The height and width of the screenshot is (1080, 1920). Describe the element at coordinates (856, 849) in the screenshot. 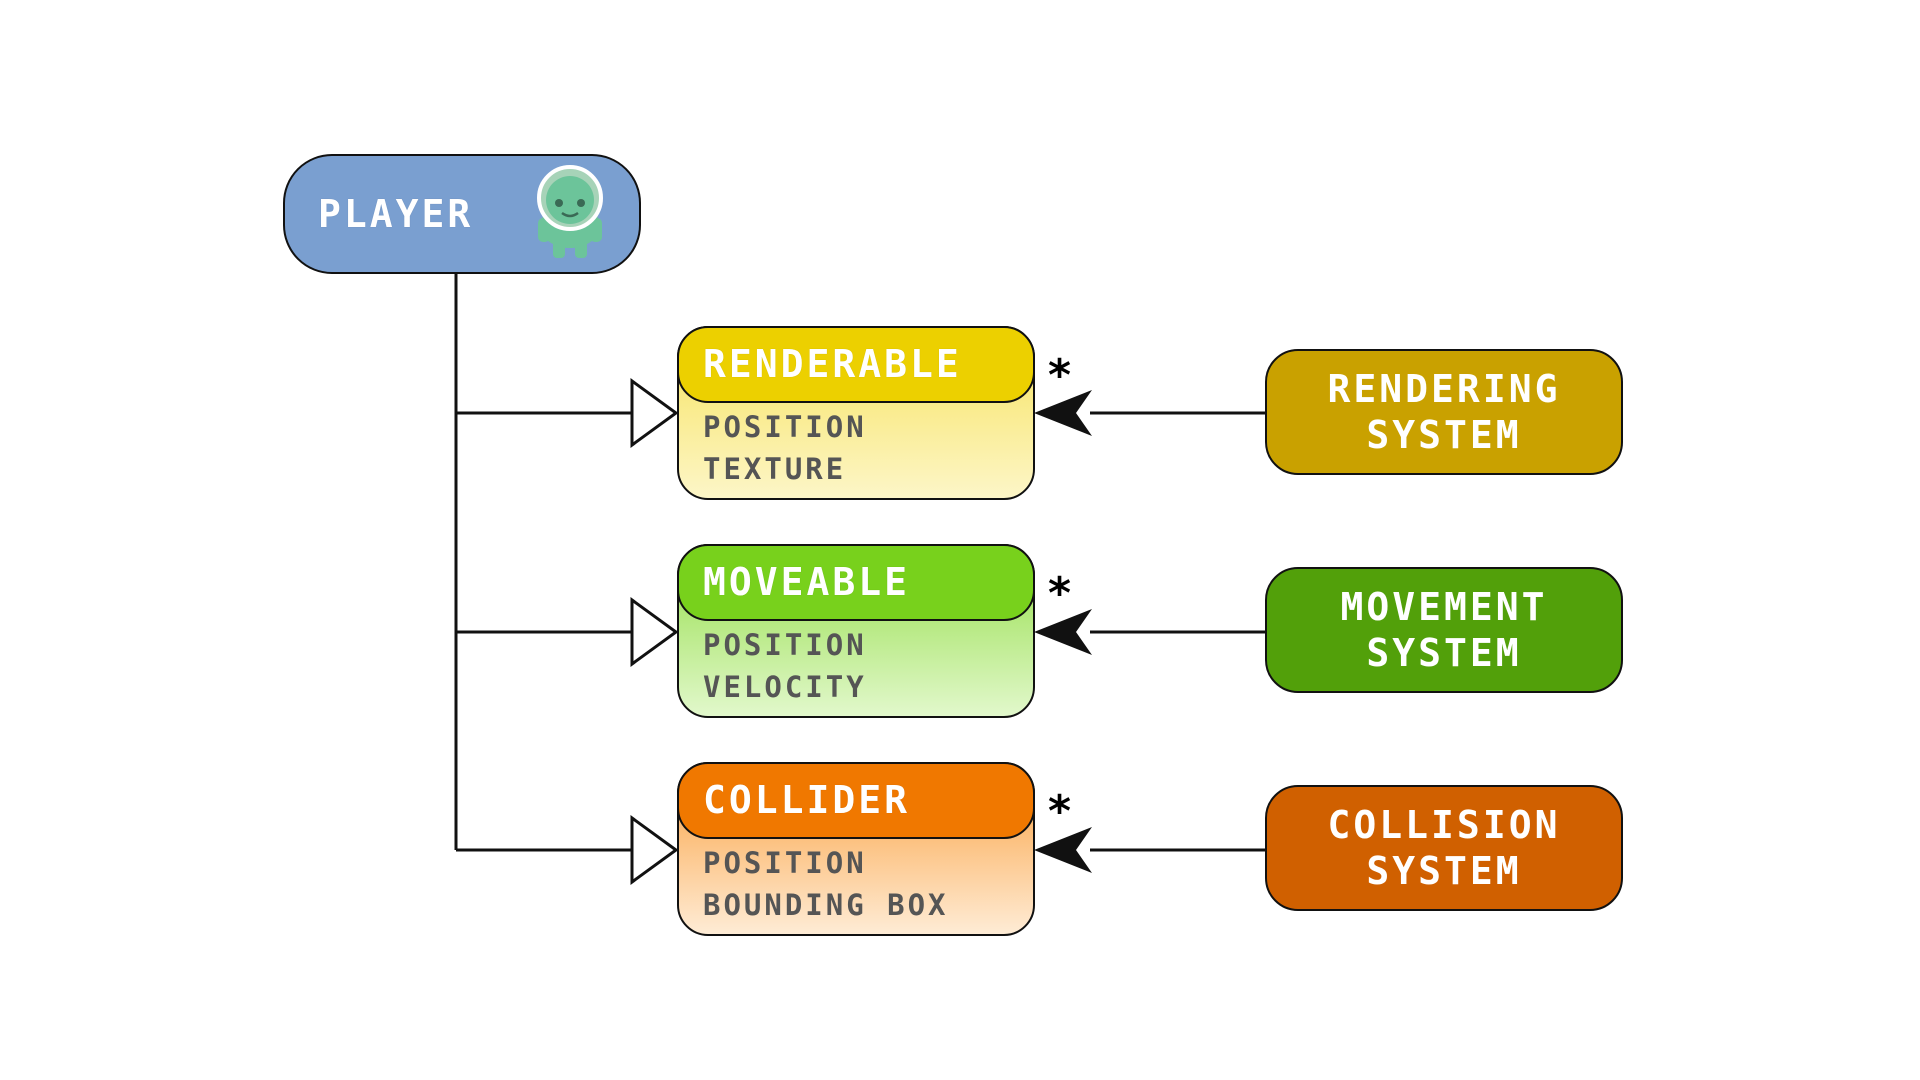

I see `component-collider` at that location.